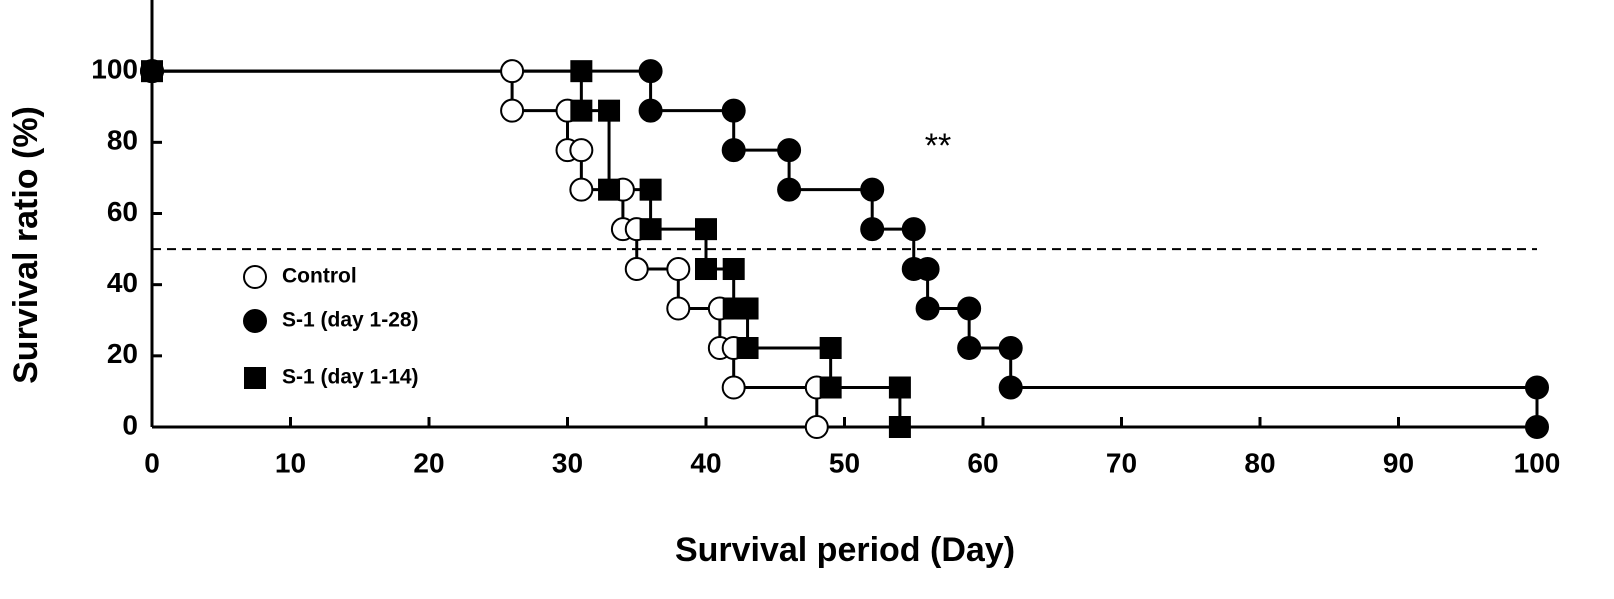 This screenshot has height=599, width=1614. Describe the element at coordinates (152, 462) in the screenshot. I see `x-tick-label: 0` at that location.